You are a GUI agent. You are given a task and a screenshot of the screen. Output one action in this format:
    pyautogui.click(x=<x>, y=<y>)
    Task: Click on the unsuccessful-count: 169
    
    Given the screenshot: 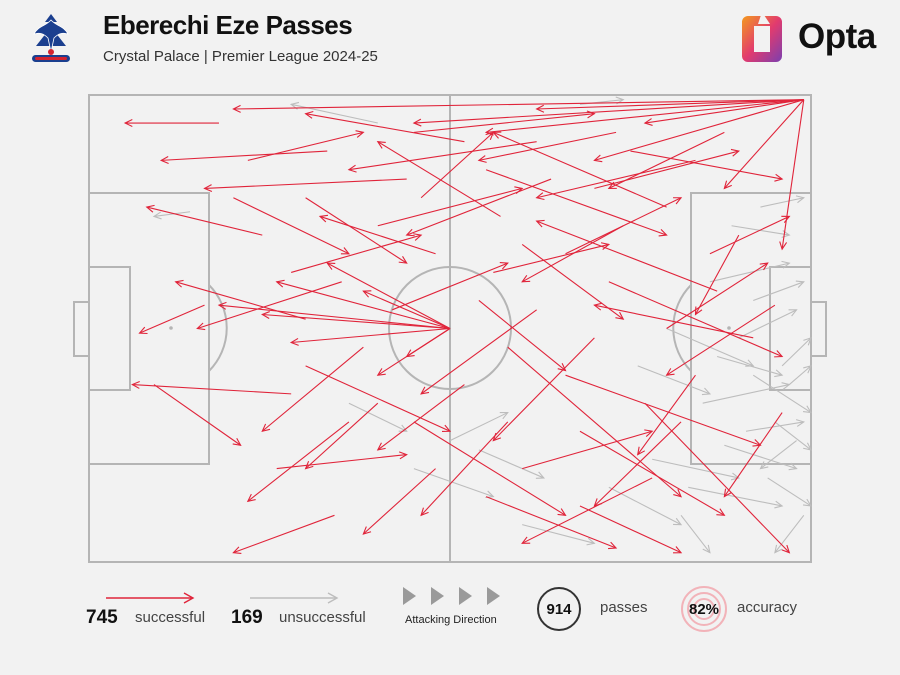 What is the action you would take?
    pyautogui.click(x=247, y=617)
    